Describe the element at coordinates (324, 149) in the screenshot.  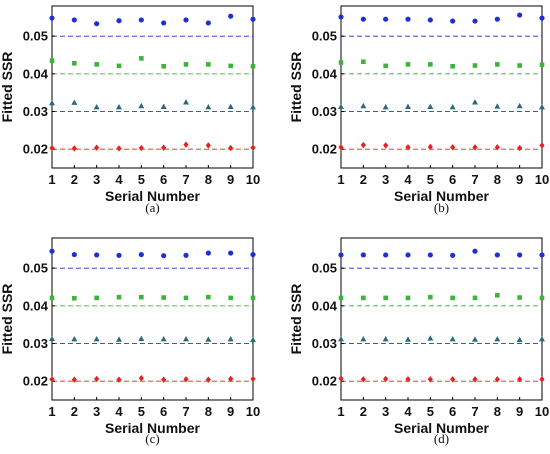
I see `y-tick-label: 0.02` at that location.